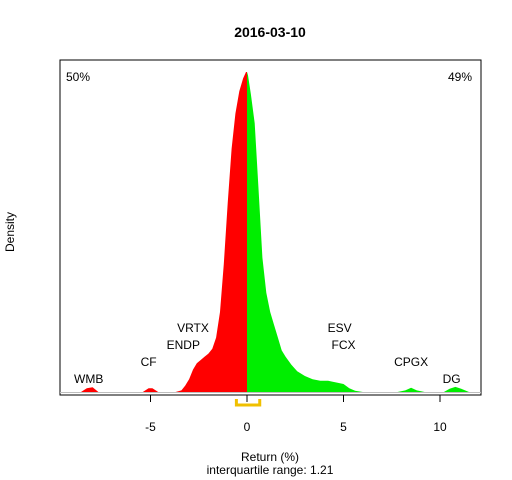  What do you see at coordinates (10, 232) in the screenshot?
I see `y-axis-label: Density` at bounding box center [10, 232].